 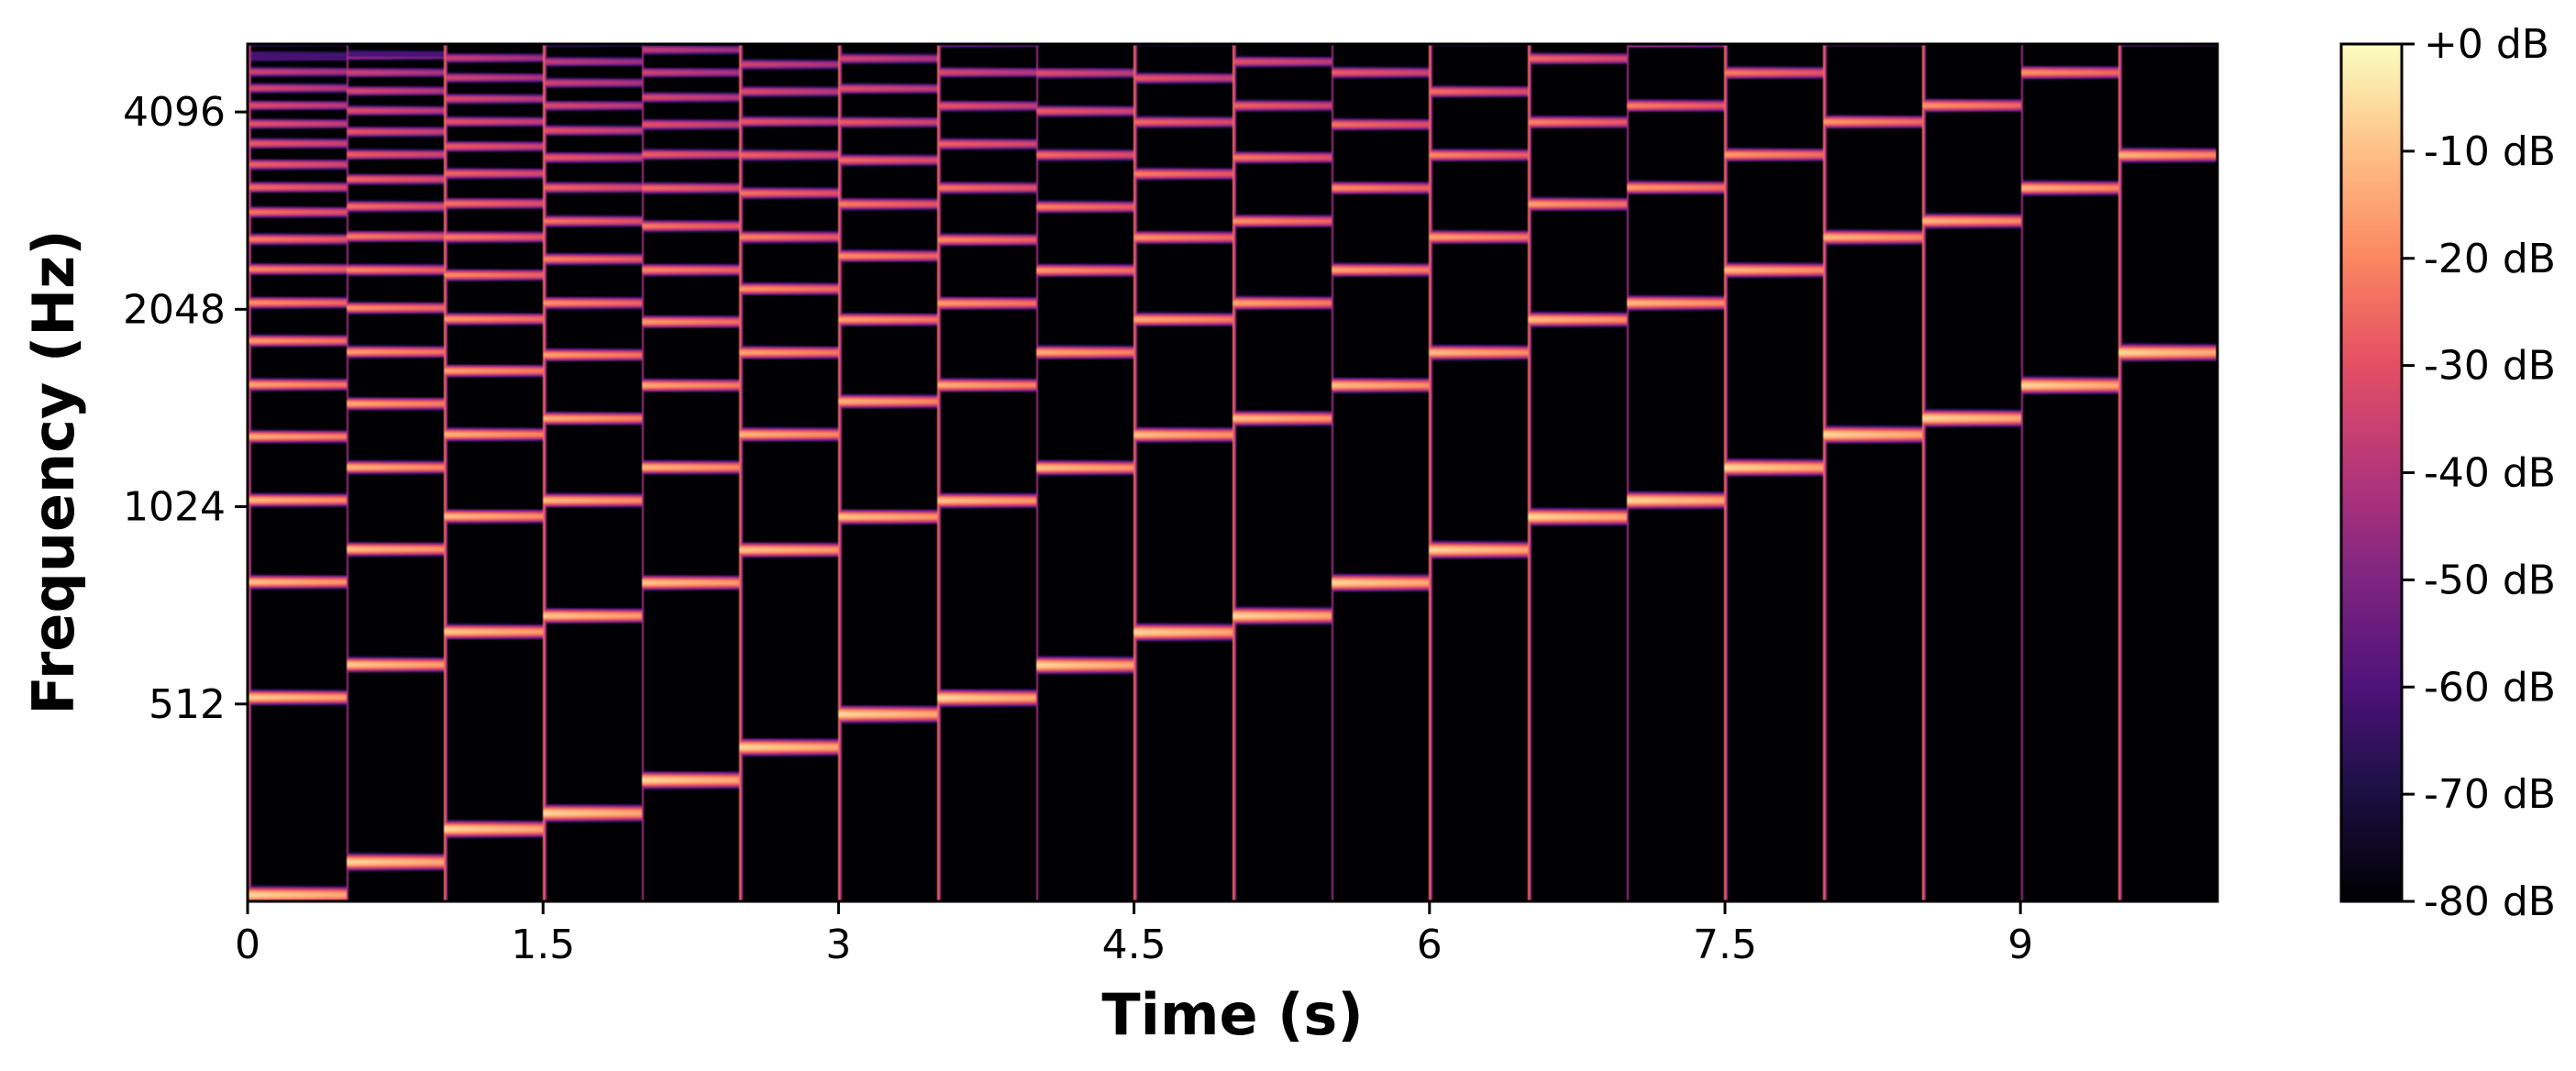 What do you see at coordinates (1232, 1014) in the screenshot?
I see `x-axis-title: Time (s)` at bounding box center [1232, 1014].